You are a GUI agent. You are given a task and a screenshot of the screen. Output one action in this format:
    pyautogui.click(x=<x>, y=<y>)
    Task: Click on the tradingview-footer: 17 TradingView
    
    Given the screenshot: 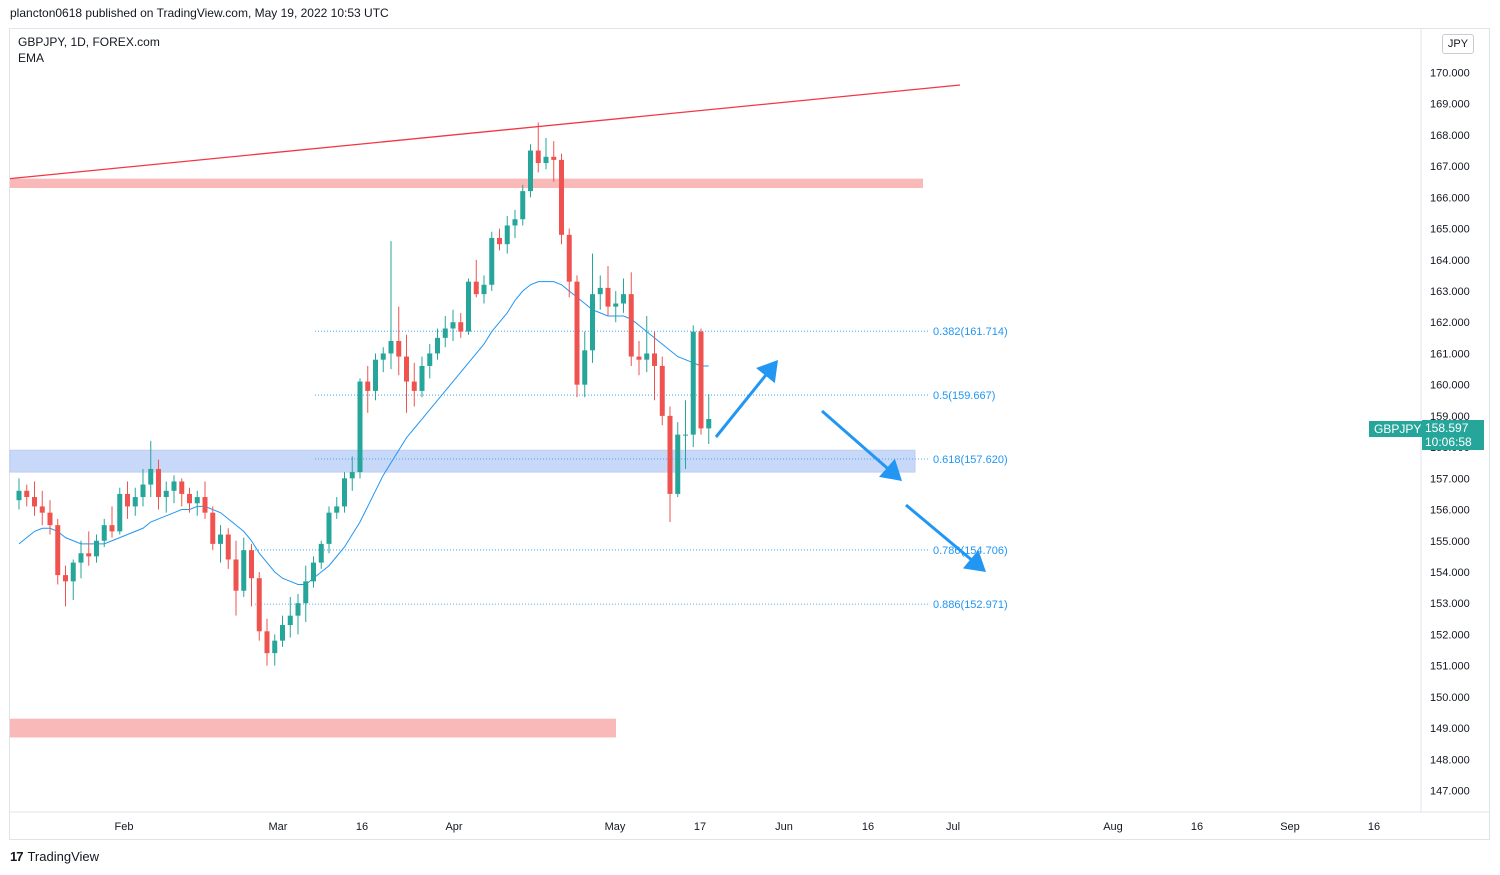 What is the action you would take?
    pyautogui.click(x=54, y=856)
    